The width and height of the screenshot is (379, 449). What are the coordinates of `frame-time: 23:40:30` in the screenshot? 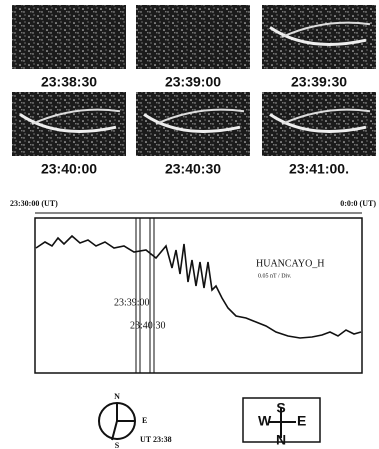 It's located at (193, 169).